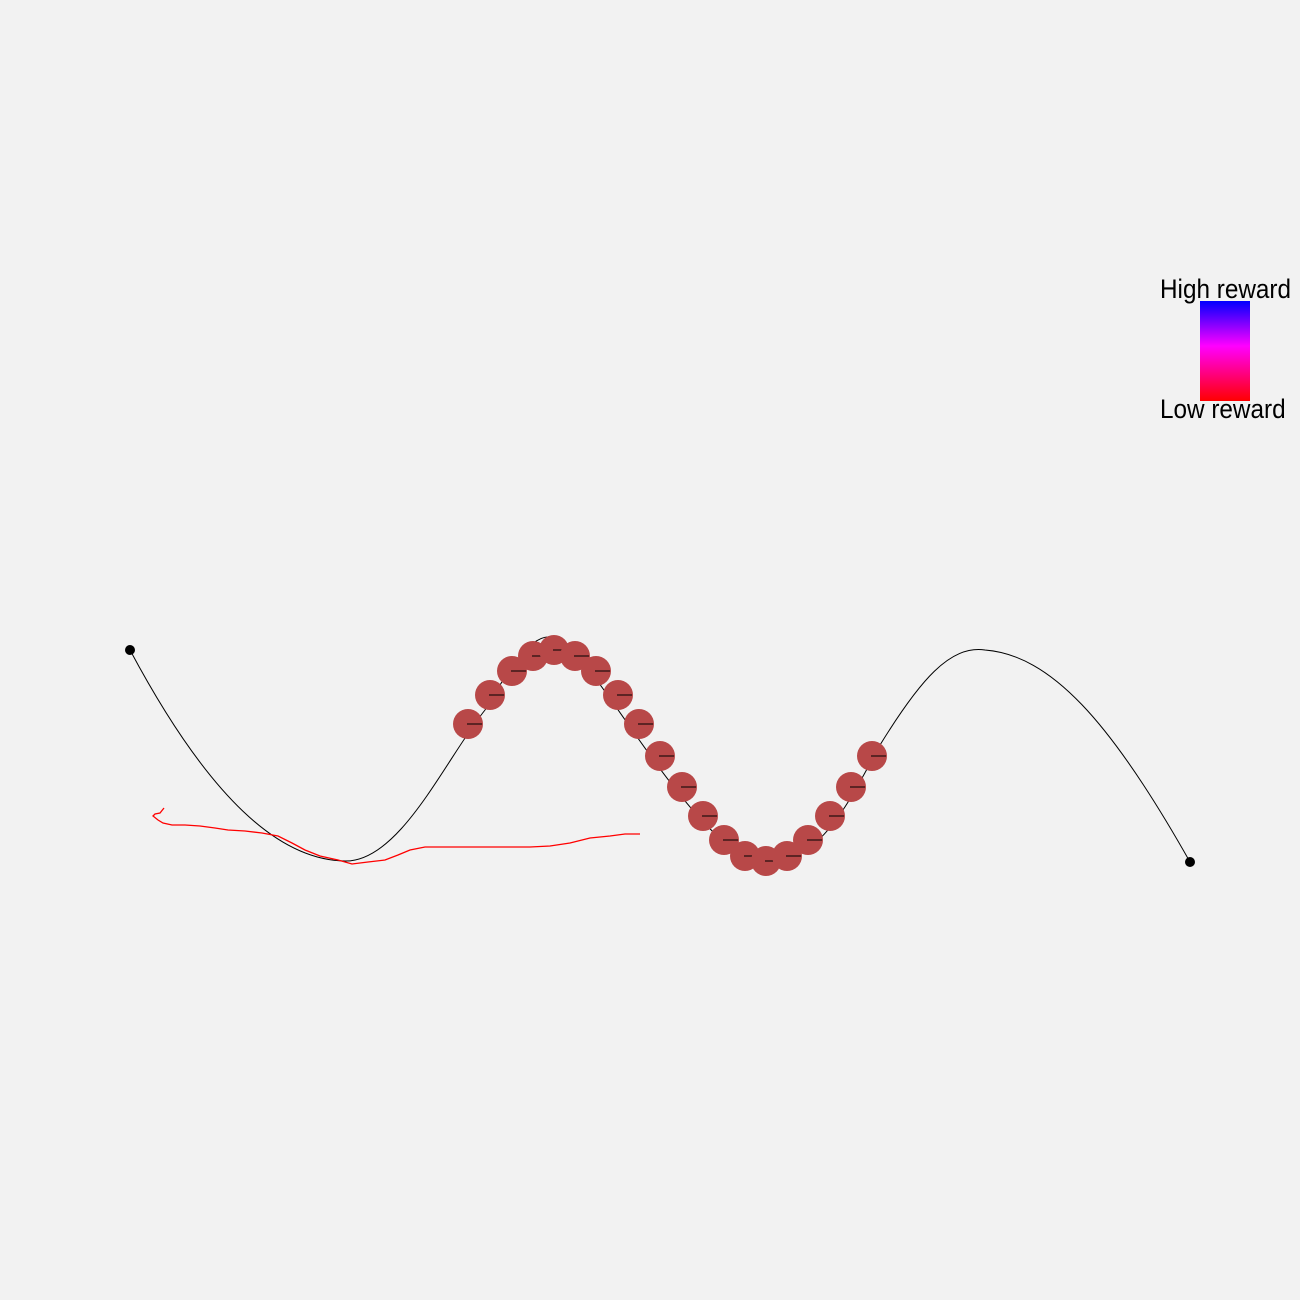  I want to click on track-curve, so click(660, 749).